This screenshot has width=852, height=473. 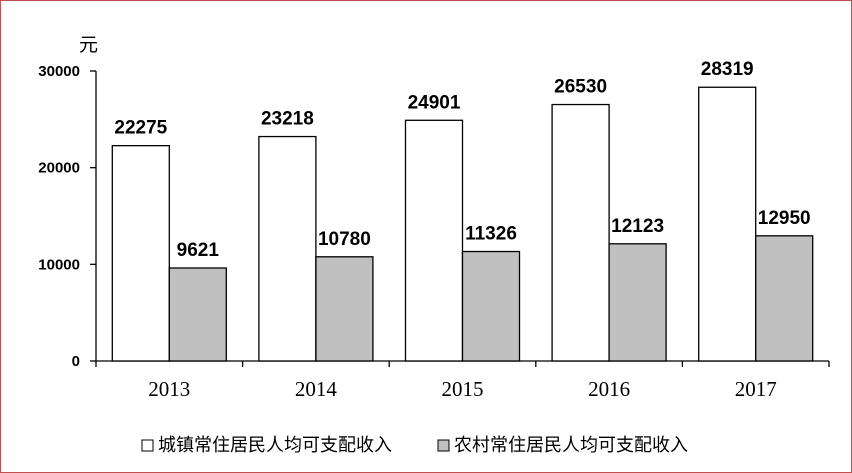 What do you see at coordinates (609, 389) in the screenshot?
I see `x-tick-label: 2016` at bounding box center [609, 389].